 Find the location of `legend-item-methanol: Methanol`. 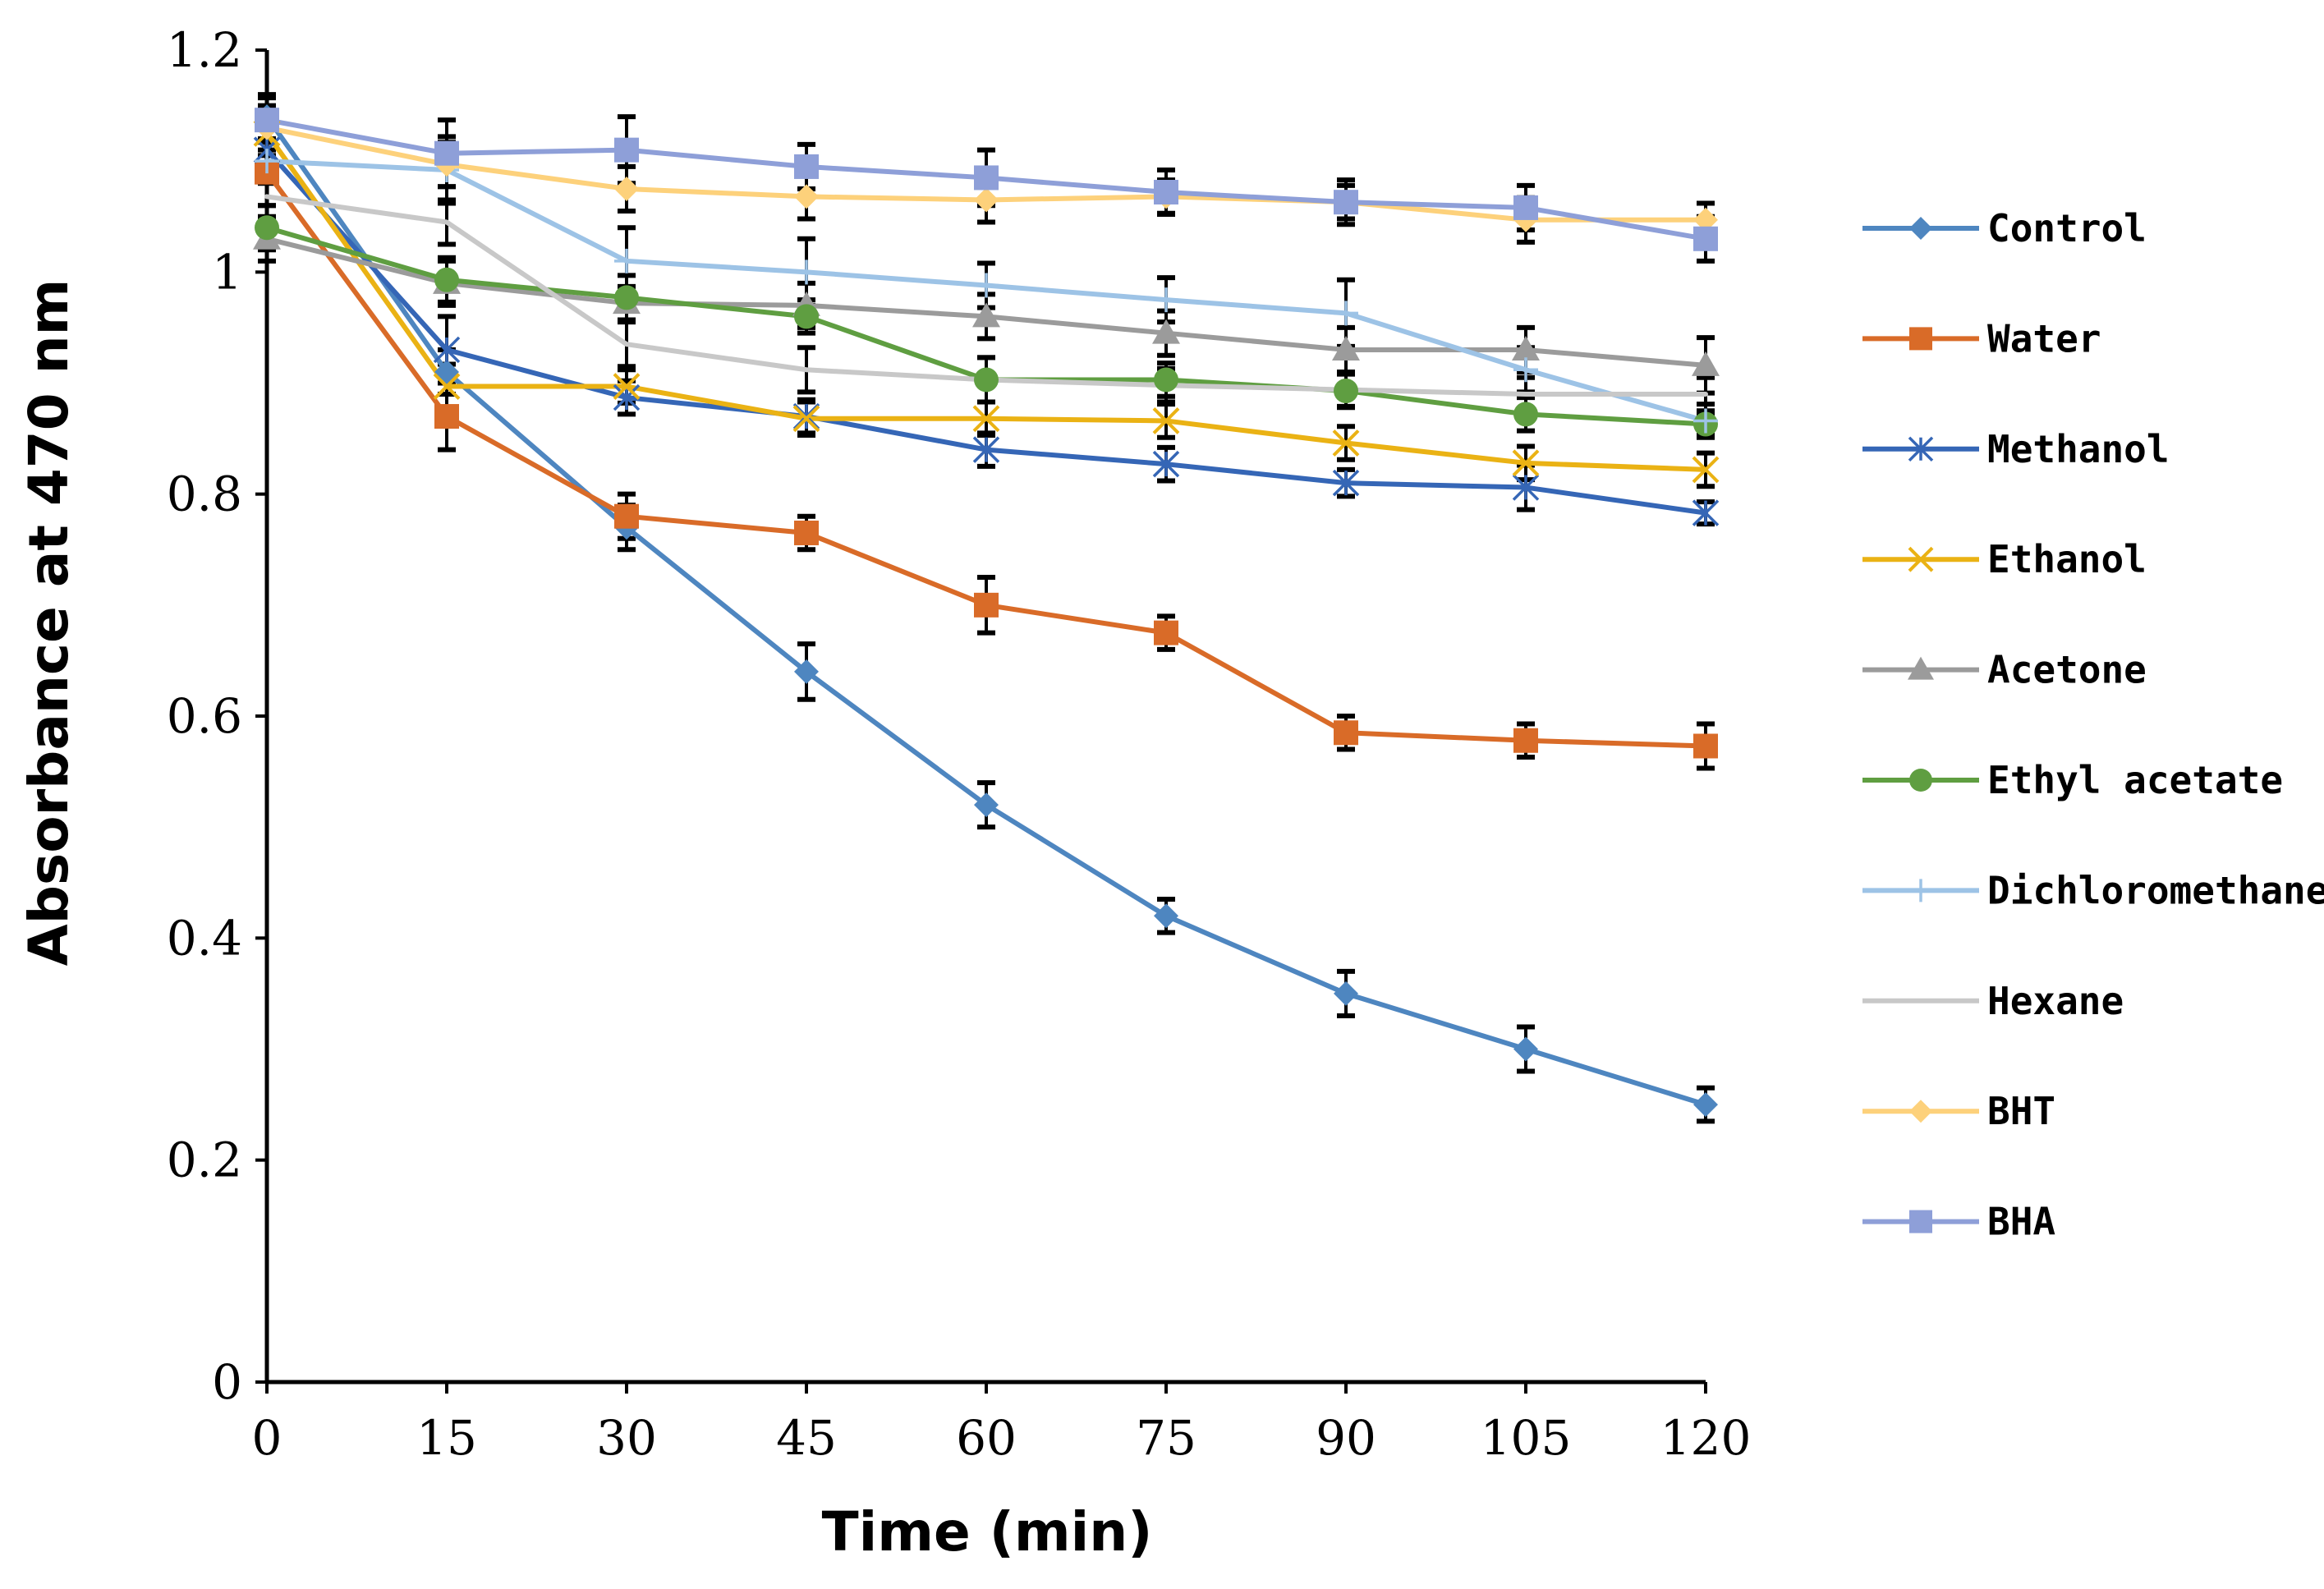

legend-item-methanol: Methanol is located at coordinates (2016, 449).